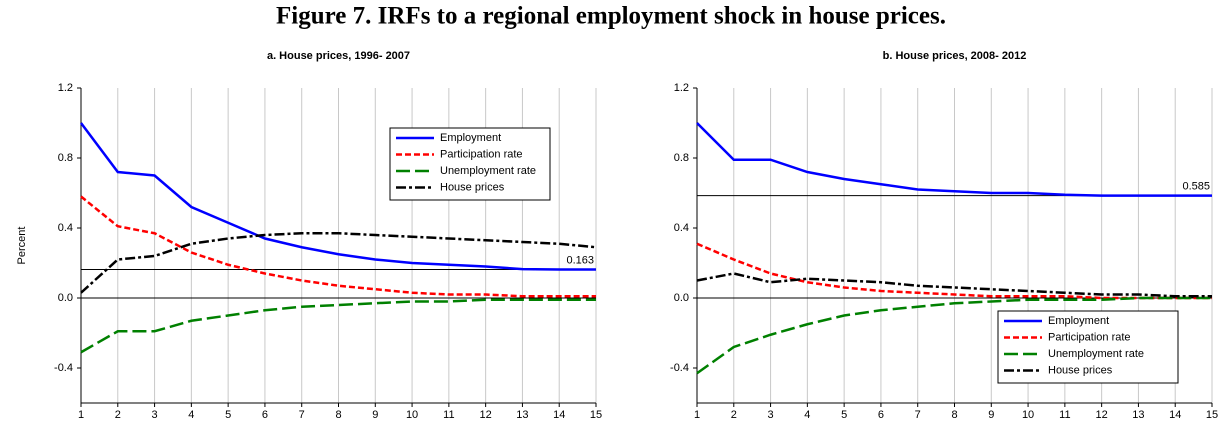 Image resolution: width=1222 pixels, height=421 pixels. What do you see at coordinates (1196, 187) in the screenshot?
I see `reference-label: 0.585` at bounding box center [1196, 187].